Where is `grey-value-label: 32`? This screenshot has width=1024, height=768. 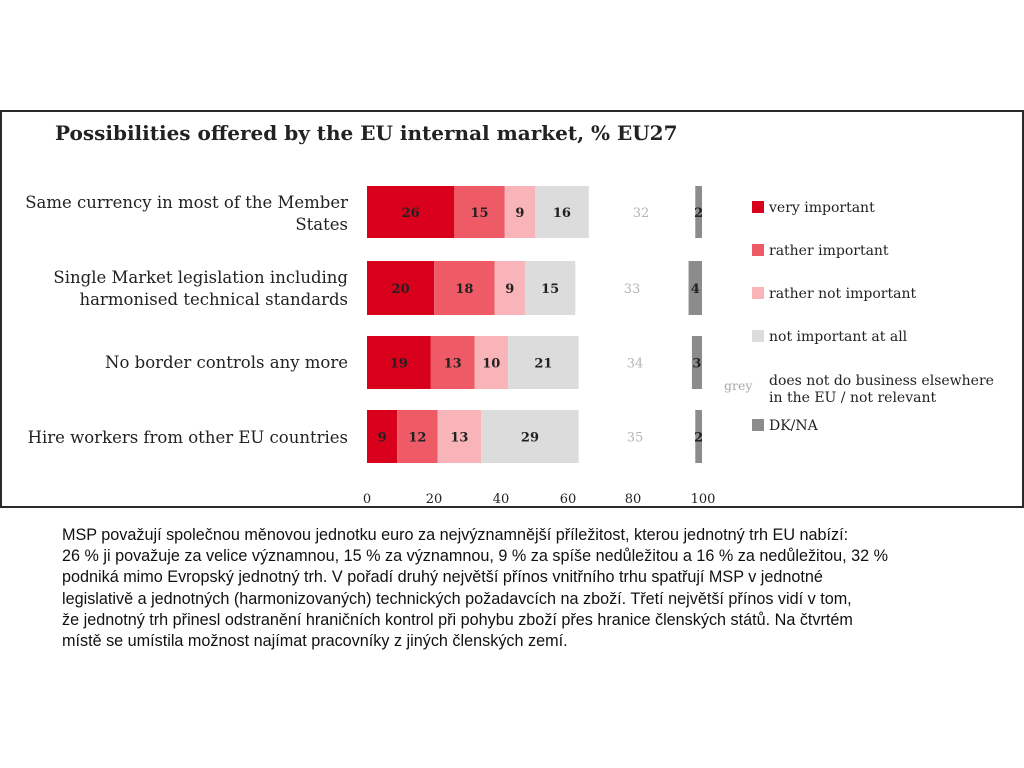 grey-value-label: 32 is located at coordinates (641, 213).